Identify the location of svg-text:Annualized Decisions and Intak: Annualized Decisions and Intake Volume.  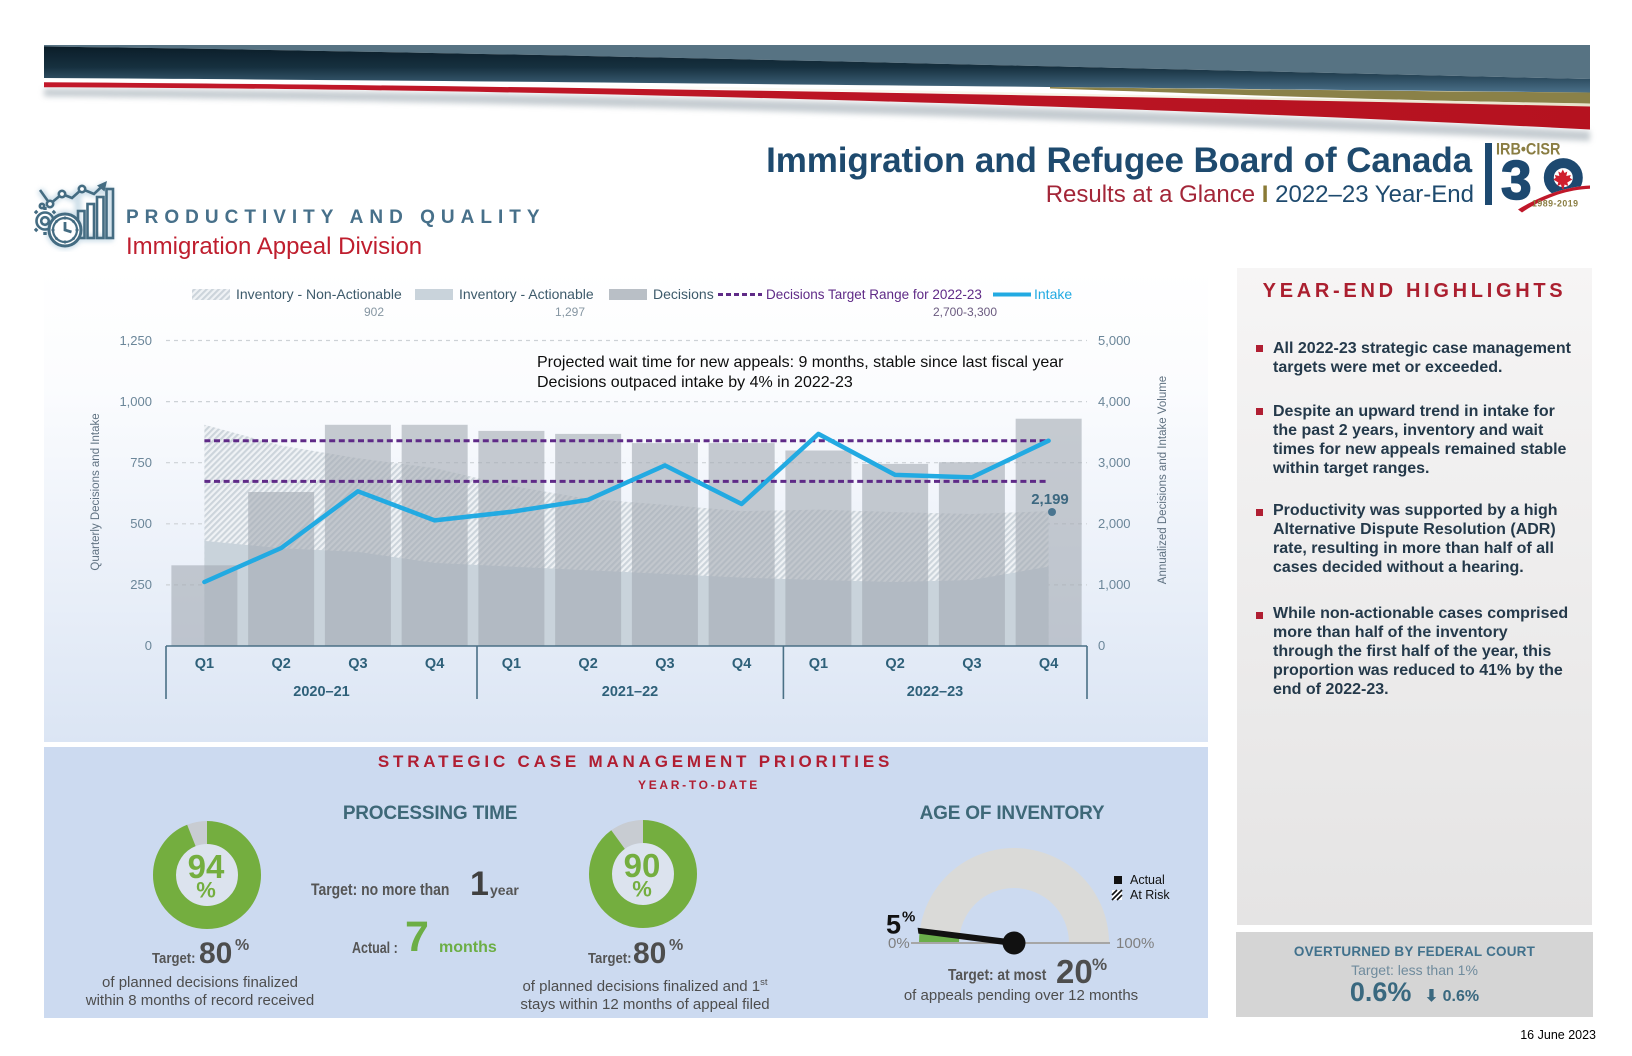
(1163, 480).